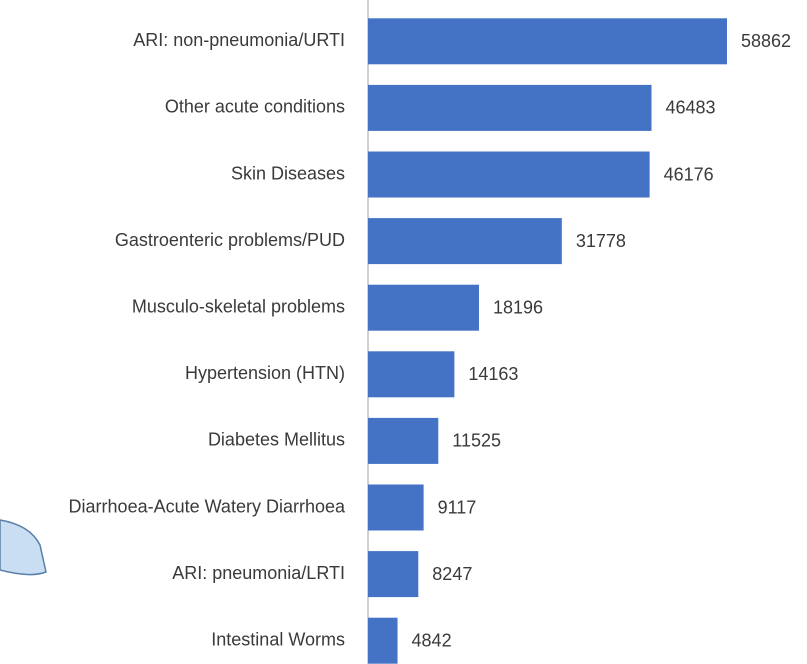  What do you see at coordinates (23, 547) in the screenshot?
I see `decoration` at bounding box center [23, 547].